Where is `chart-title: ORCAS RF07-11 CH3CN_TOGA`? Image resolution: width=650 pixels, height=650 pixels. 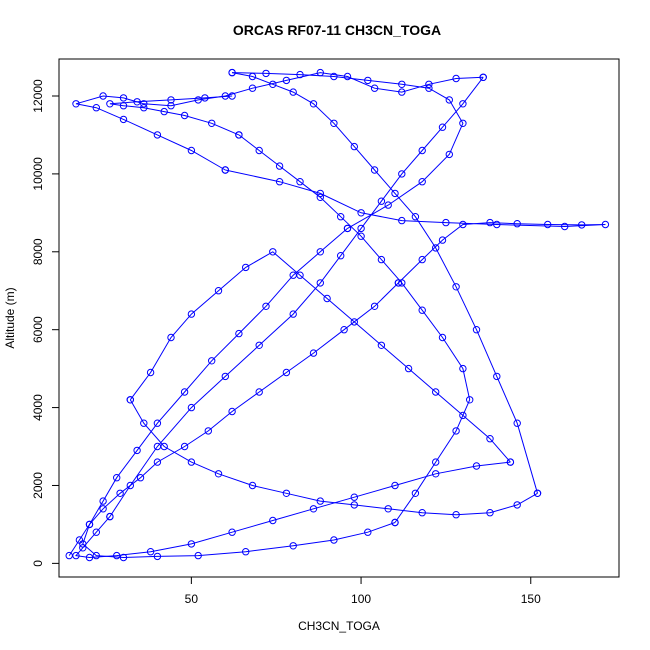
chart-title: ORCAS RF07-11 CH3CN_TOGA is located at coordinates (337, 30).